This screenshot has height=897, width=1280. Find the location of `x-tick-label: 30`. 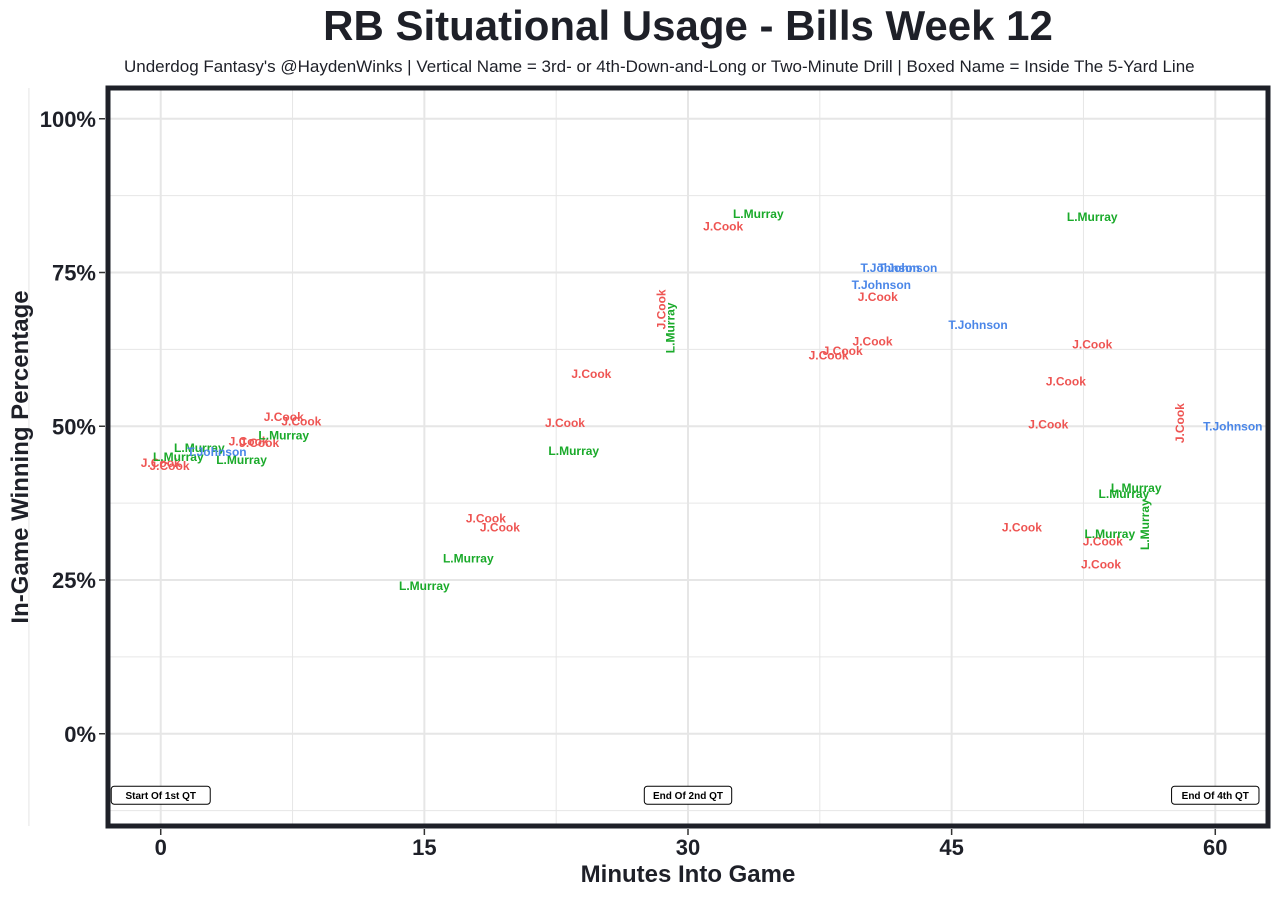

x-tick-label: 30 is located at coordinates (688, 847).